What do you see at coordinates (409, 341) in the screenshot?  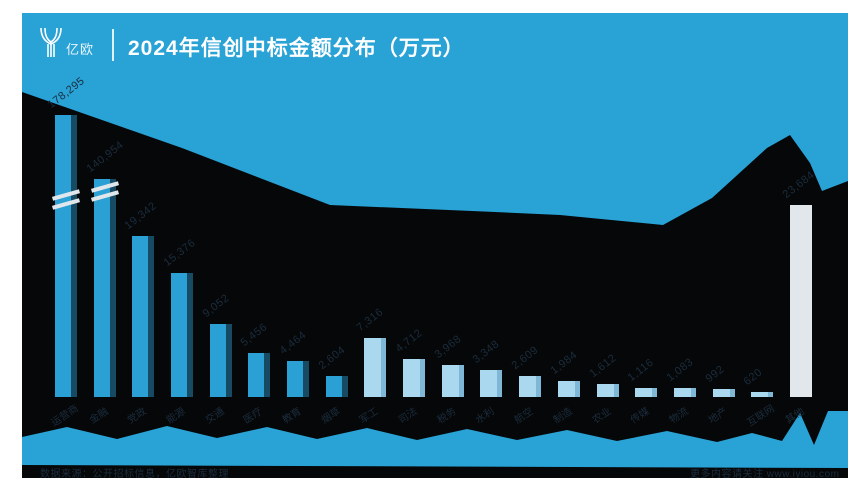 I see `value-label: 4,712` at bounding box center [409, 341].